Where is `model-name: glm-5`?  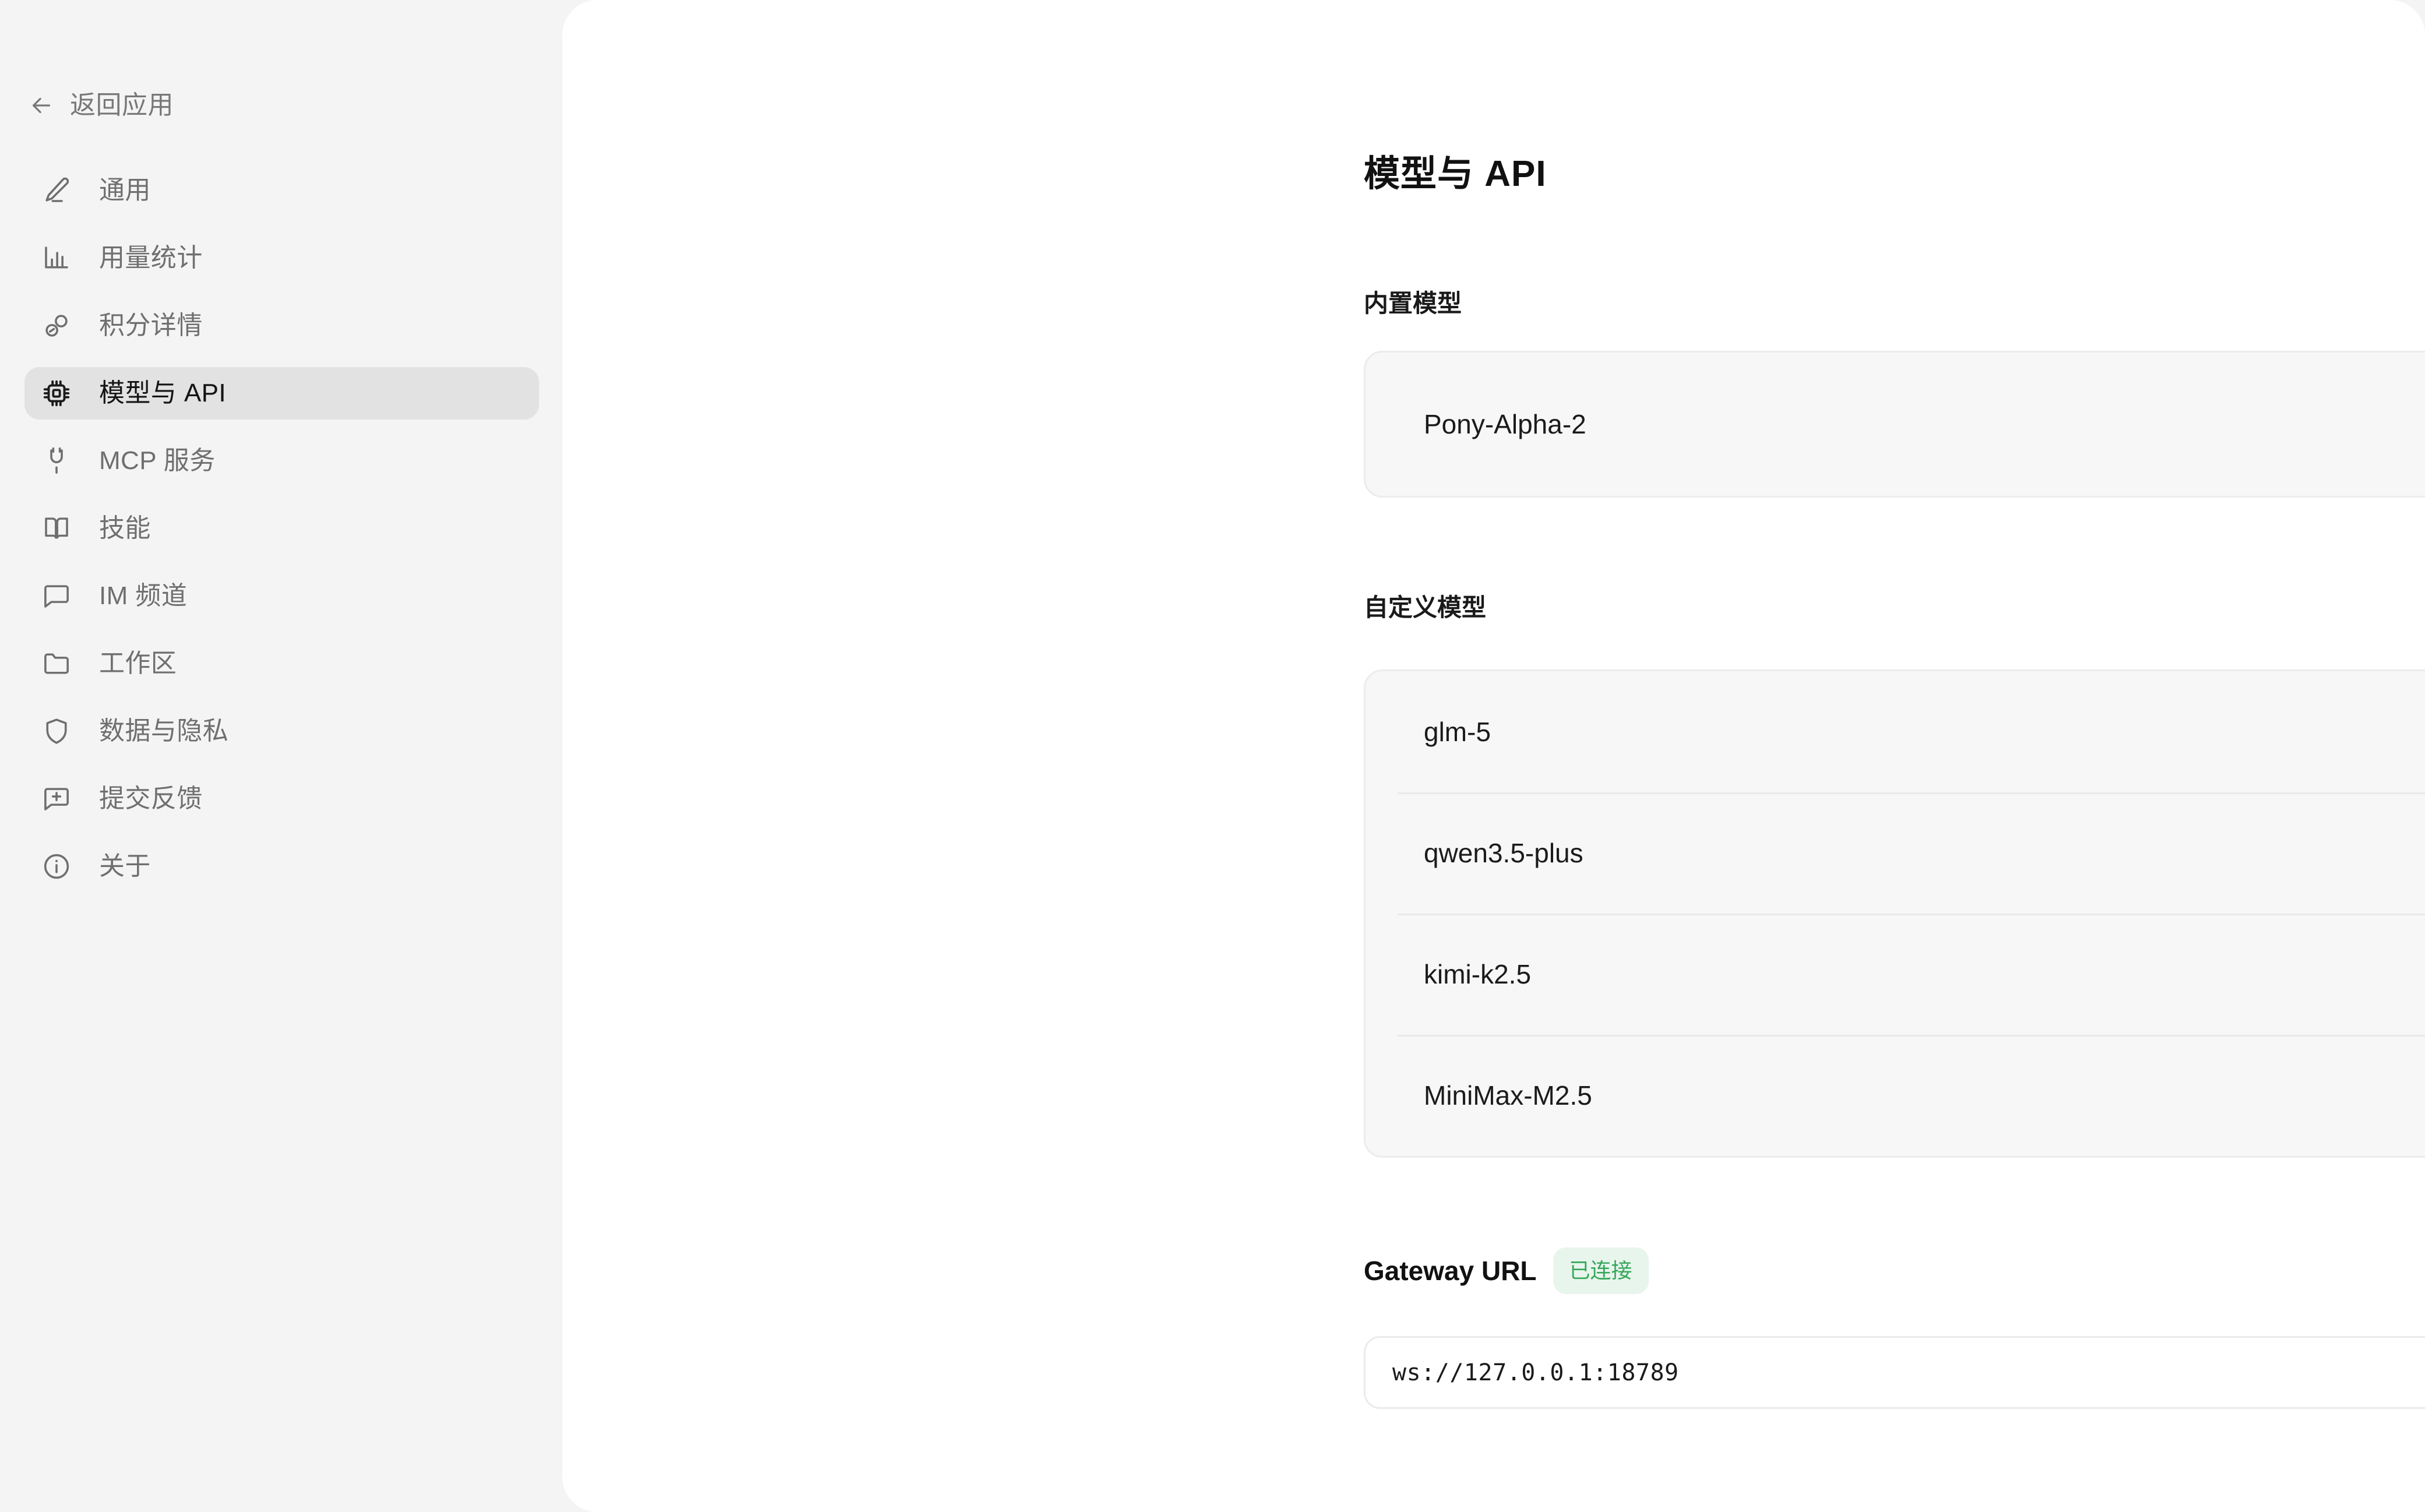 model-name: glm-5 is located at coordinates (1457, 732).